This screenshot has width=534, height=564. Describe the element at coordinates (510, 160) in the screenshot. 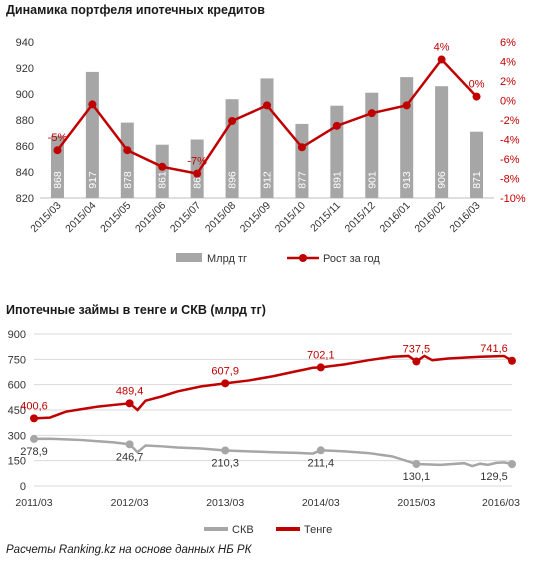

I see `y2-tick-label: -6%` at that location.